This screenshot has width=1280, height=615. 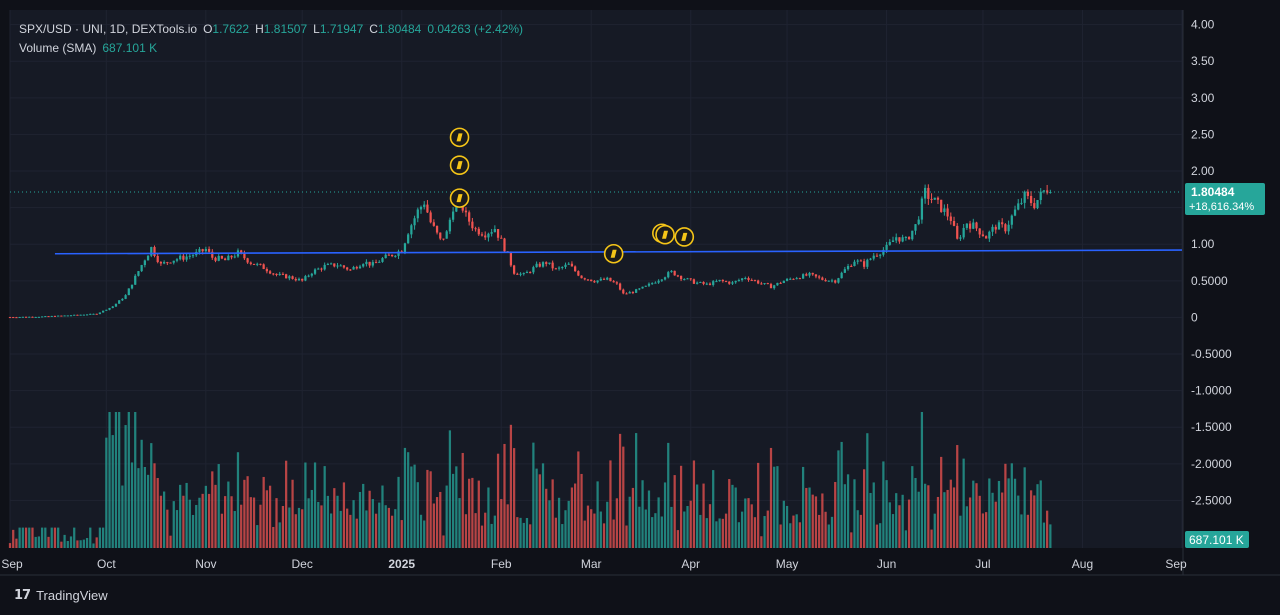 What do you see at coordinates (1221, 207) in the screenshot?
I see `last-price-change: +18,616.34%` at bounding box center [1221, 207].